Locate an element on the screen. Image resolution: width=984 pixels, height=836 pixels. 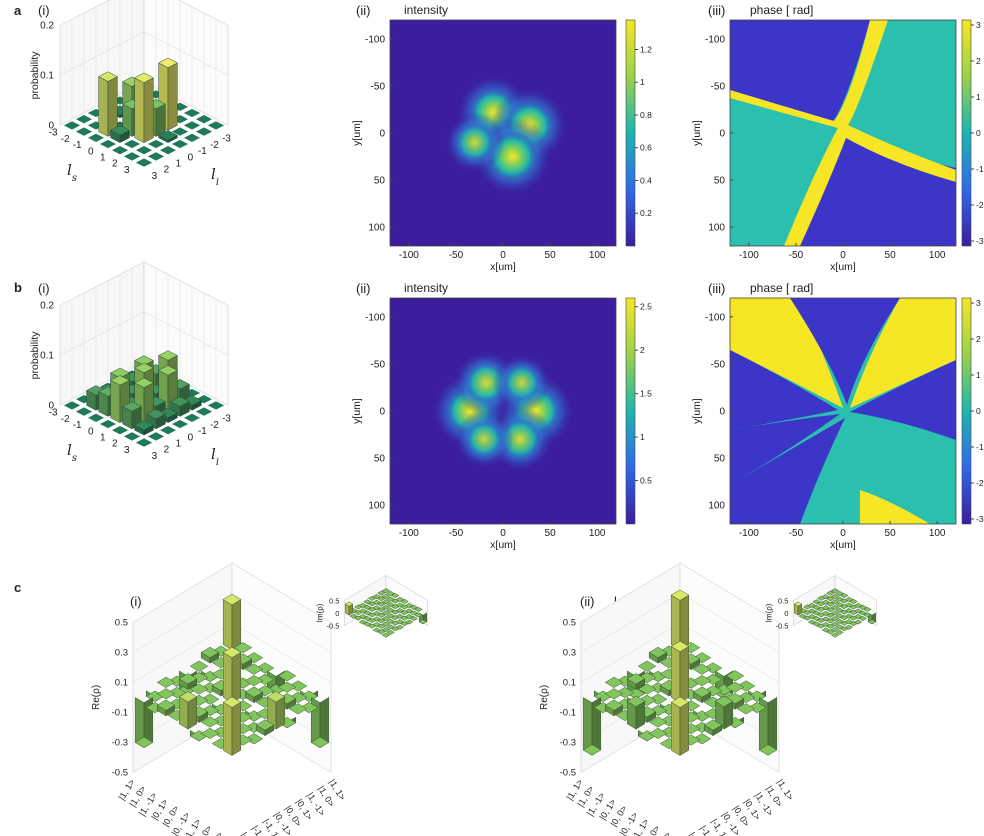
colorbar-tick-label: 0.6 is located at coordinates (646, 148).